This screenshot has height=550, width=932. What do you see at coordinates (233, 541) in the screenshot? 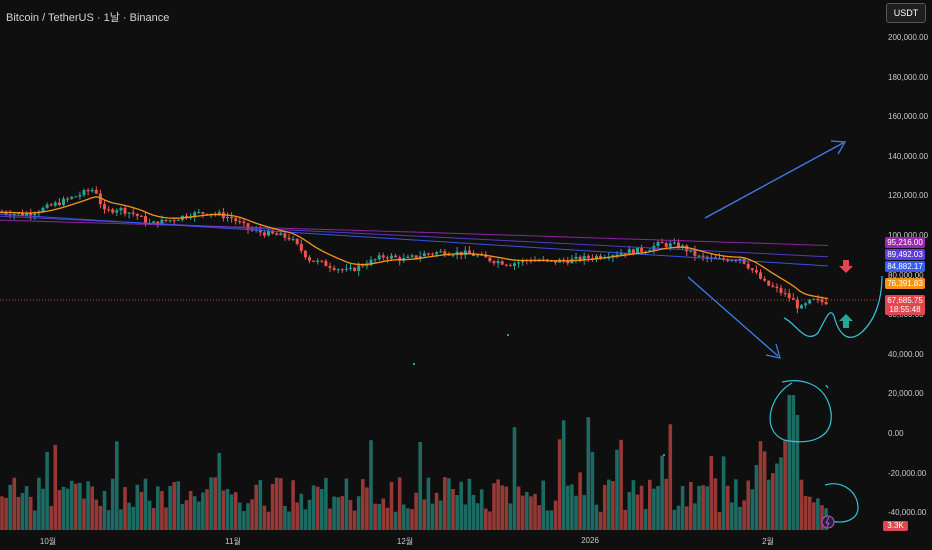
I see `time-axis-tick: 11월` at bounding box center [233, 541].